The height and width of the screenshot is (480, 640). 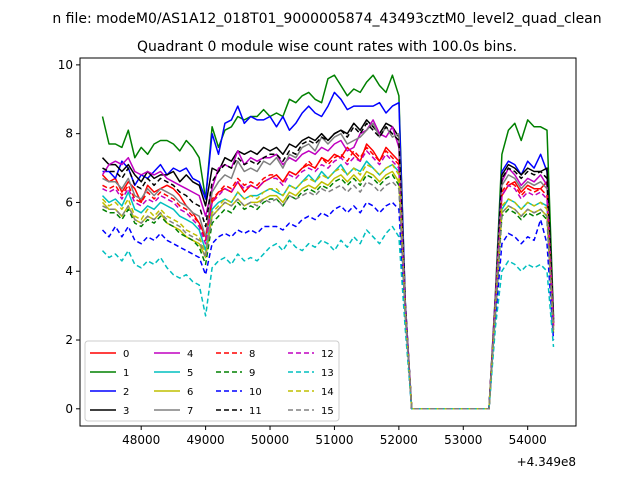 I want to click on x-tick-label: 48000, so click(x=141, y=440).